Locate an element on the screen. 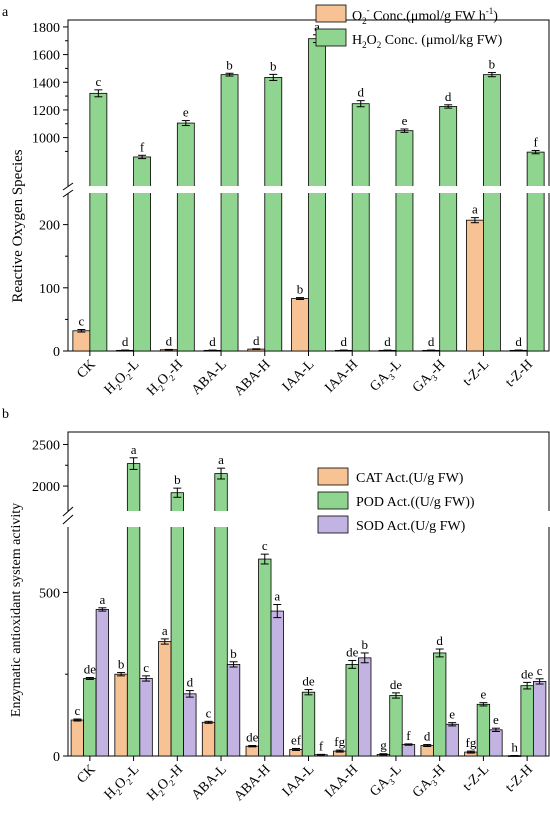 This screenshot has height=826, width=550. y-tick-label-a-low-2: 200 is located at coordinates (49, 226).